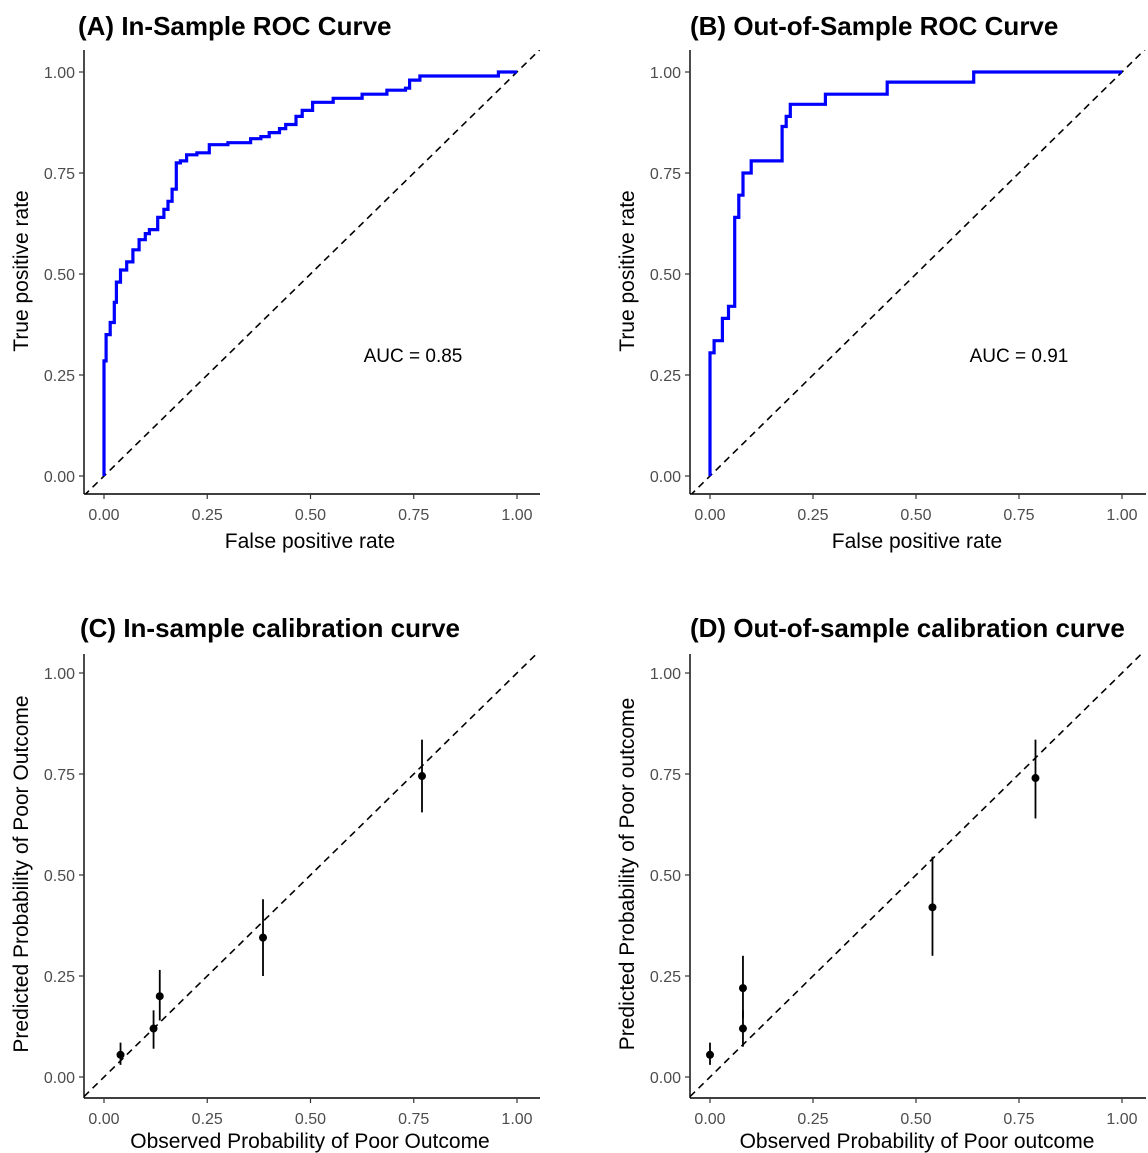 The image size is (1148, 1153). Describe the element at coordinates (709, 515) in the screenshot. I see `panel-b-x-tick-label: 0.00` at that location.